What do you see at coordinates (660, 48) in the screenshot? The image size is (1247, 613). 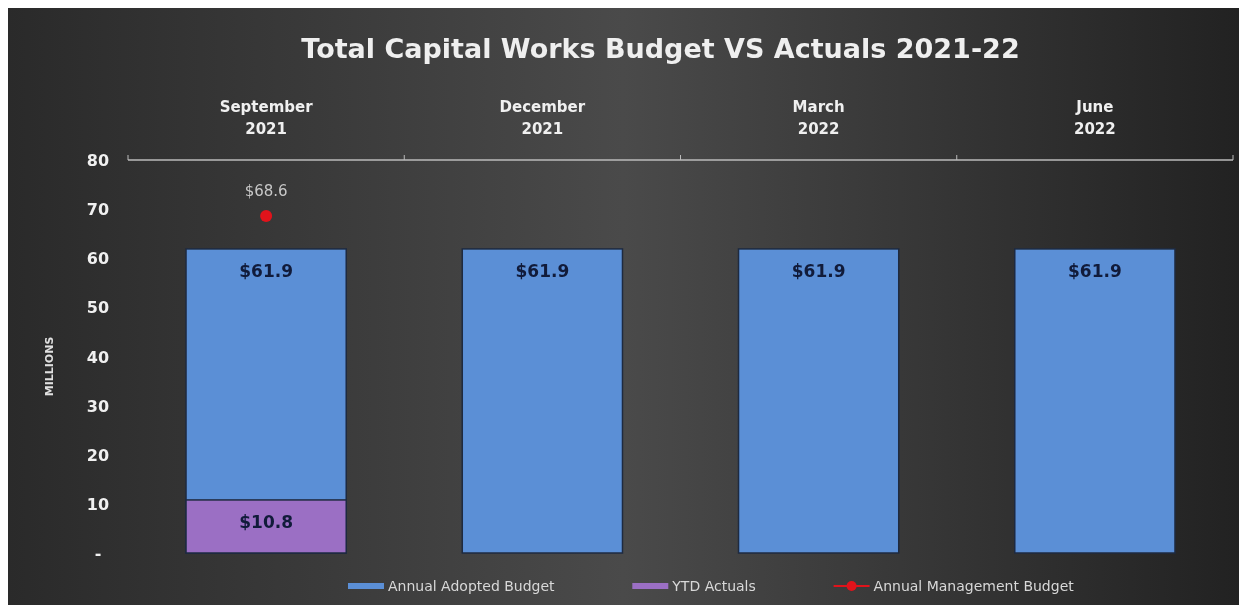 I see `chart-title: Total Capital Works Budget VS Actuals 2021-22` at bounding box center [660, 48].